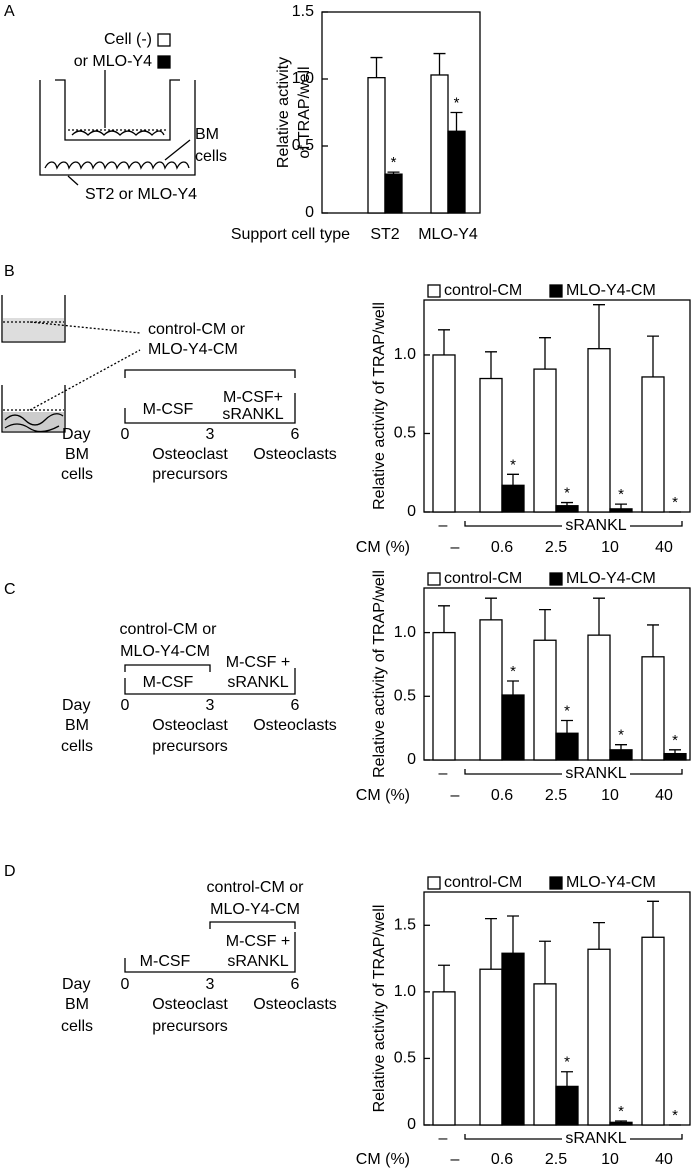 This screenshot has width=693, height=1170. Describe the element at coordinates (197, 329) in the screenshot. I see `diagram-label: control-CM or` at that location.